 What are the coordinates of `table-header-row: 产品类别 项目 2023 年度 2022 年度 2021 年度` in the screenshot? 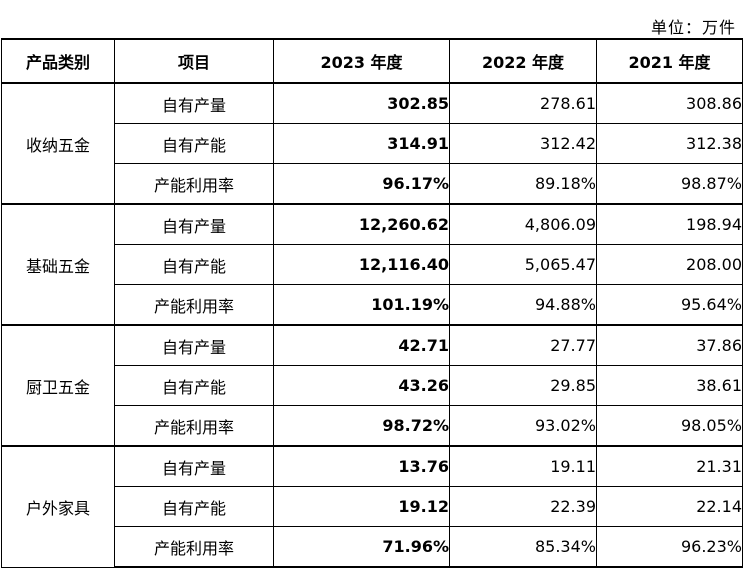 It's located at (372, 61).